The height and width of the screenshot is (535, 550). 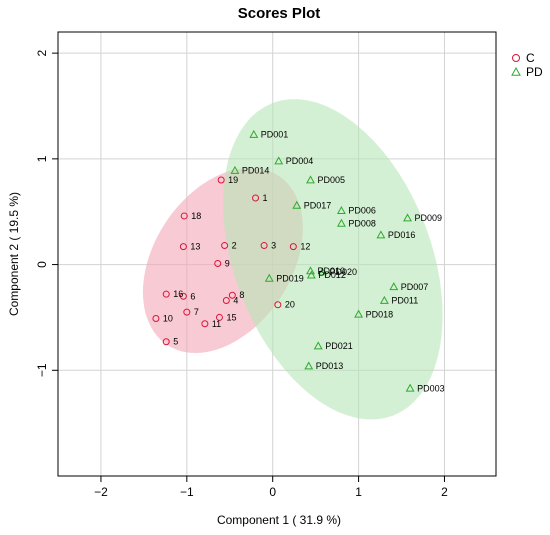 What do you see at coordinates (300, 161) in the screenshot?
I see `point-label-PD004: PD004` at bounding box center [300, 161].